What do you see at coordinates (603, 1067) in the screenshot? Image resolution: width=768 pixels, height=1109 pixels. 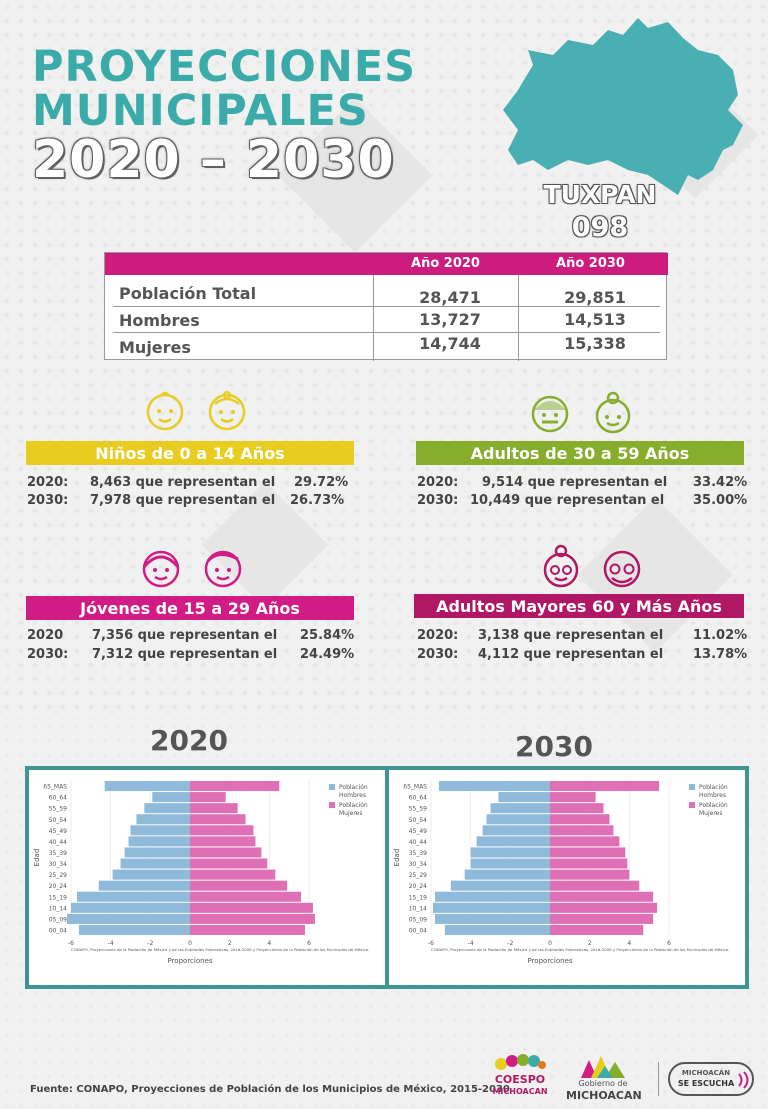 I see `gobierno-michoacan-logo-icon` at bounding box center [603, 1067].